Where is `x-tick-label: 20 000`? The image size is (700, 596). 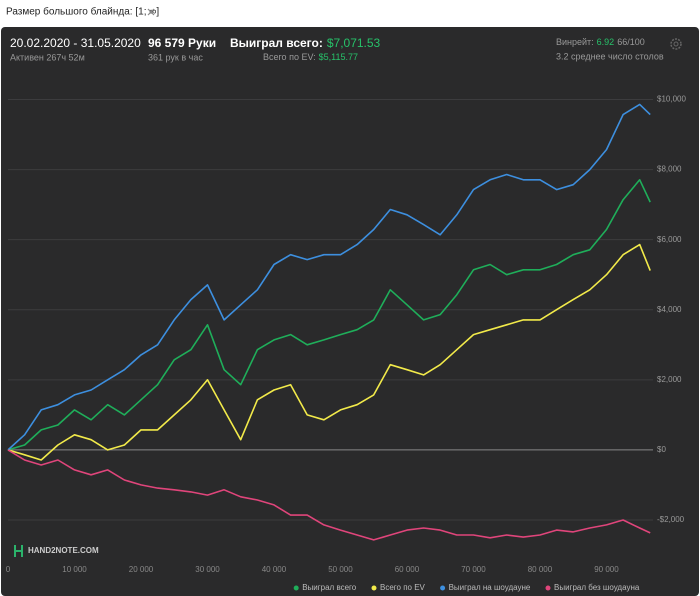 x-tick-label: 20 000 is located at coordinates (141, 569).